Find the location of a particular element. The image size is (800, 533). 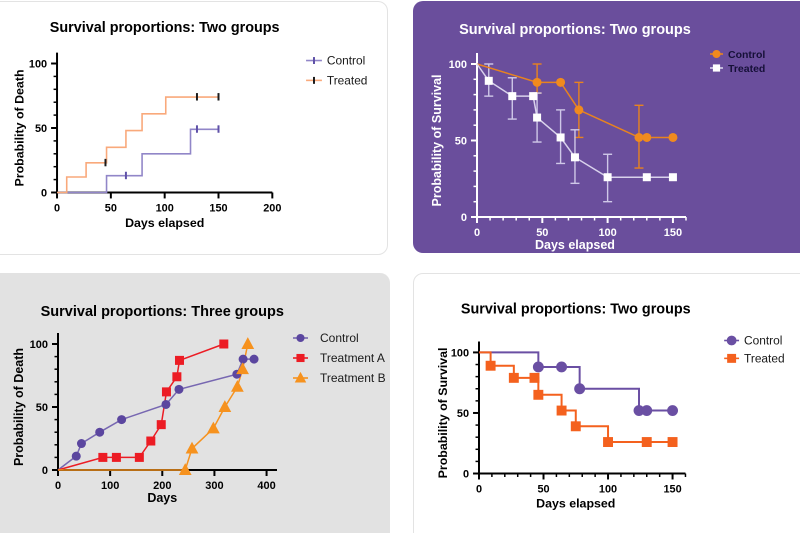

legend-label: Treatment A is located at coordinates (352, 358).